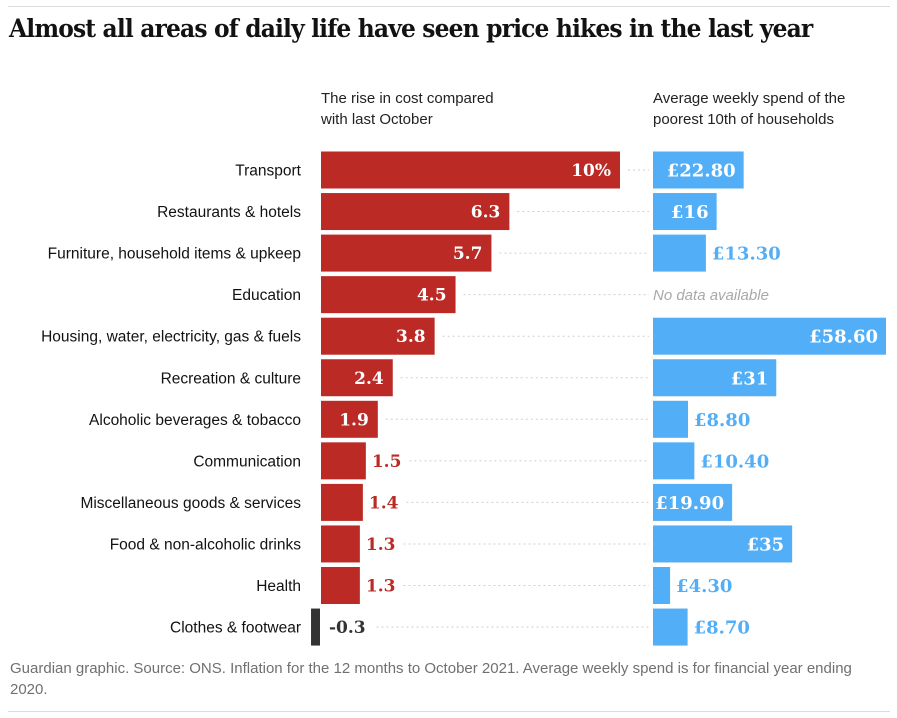 The image size is (897, 718). I want to click on inflation-value-label: 1.9, so click(354, 420).